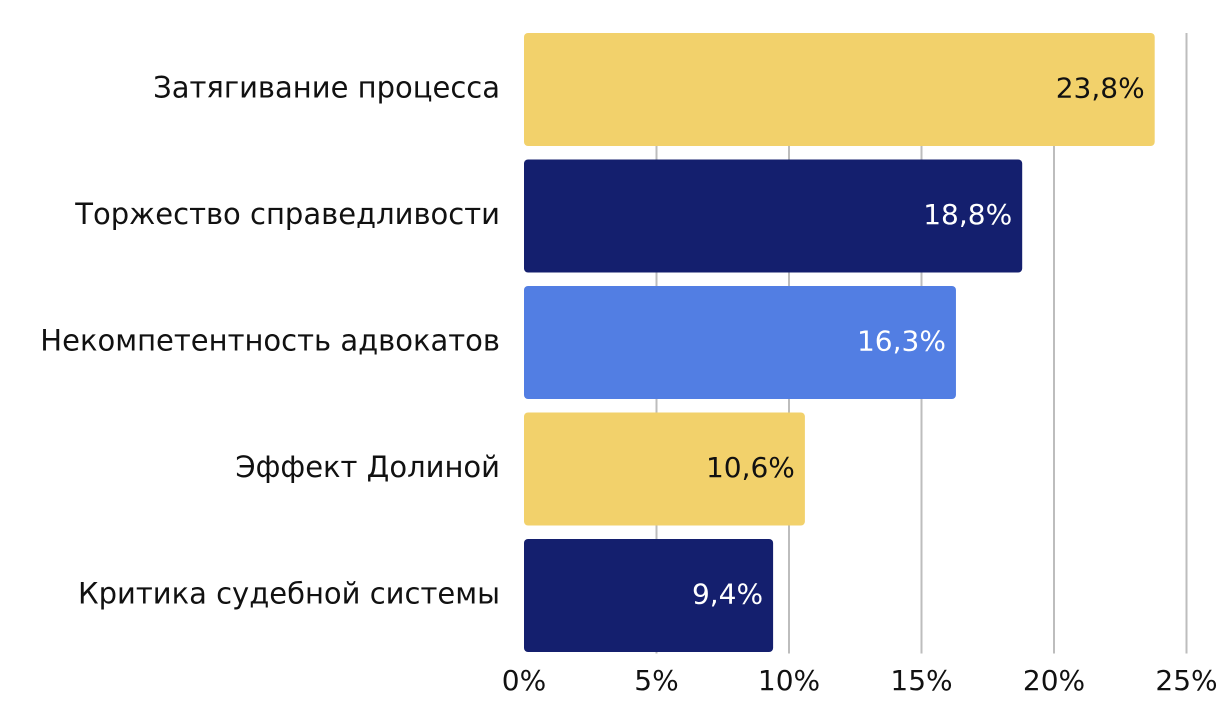  Describe the element at coordinates (789, 680) in the screenshot. I see `x-tick-label: 10%` at that location.